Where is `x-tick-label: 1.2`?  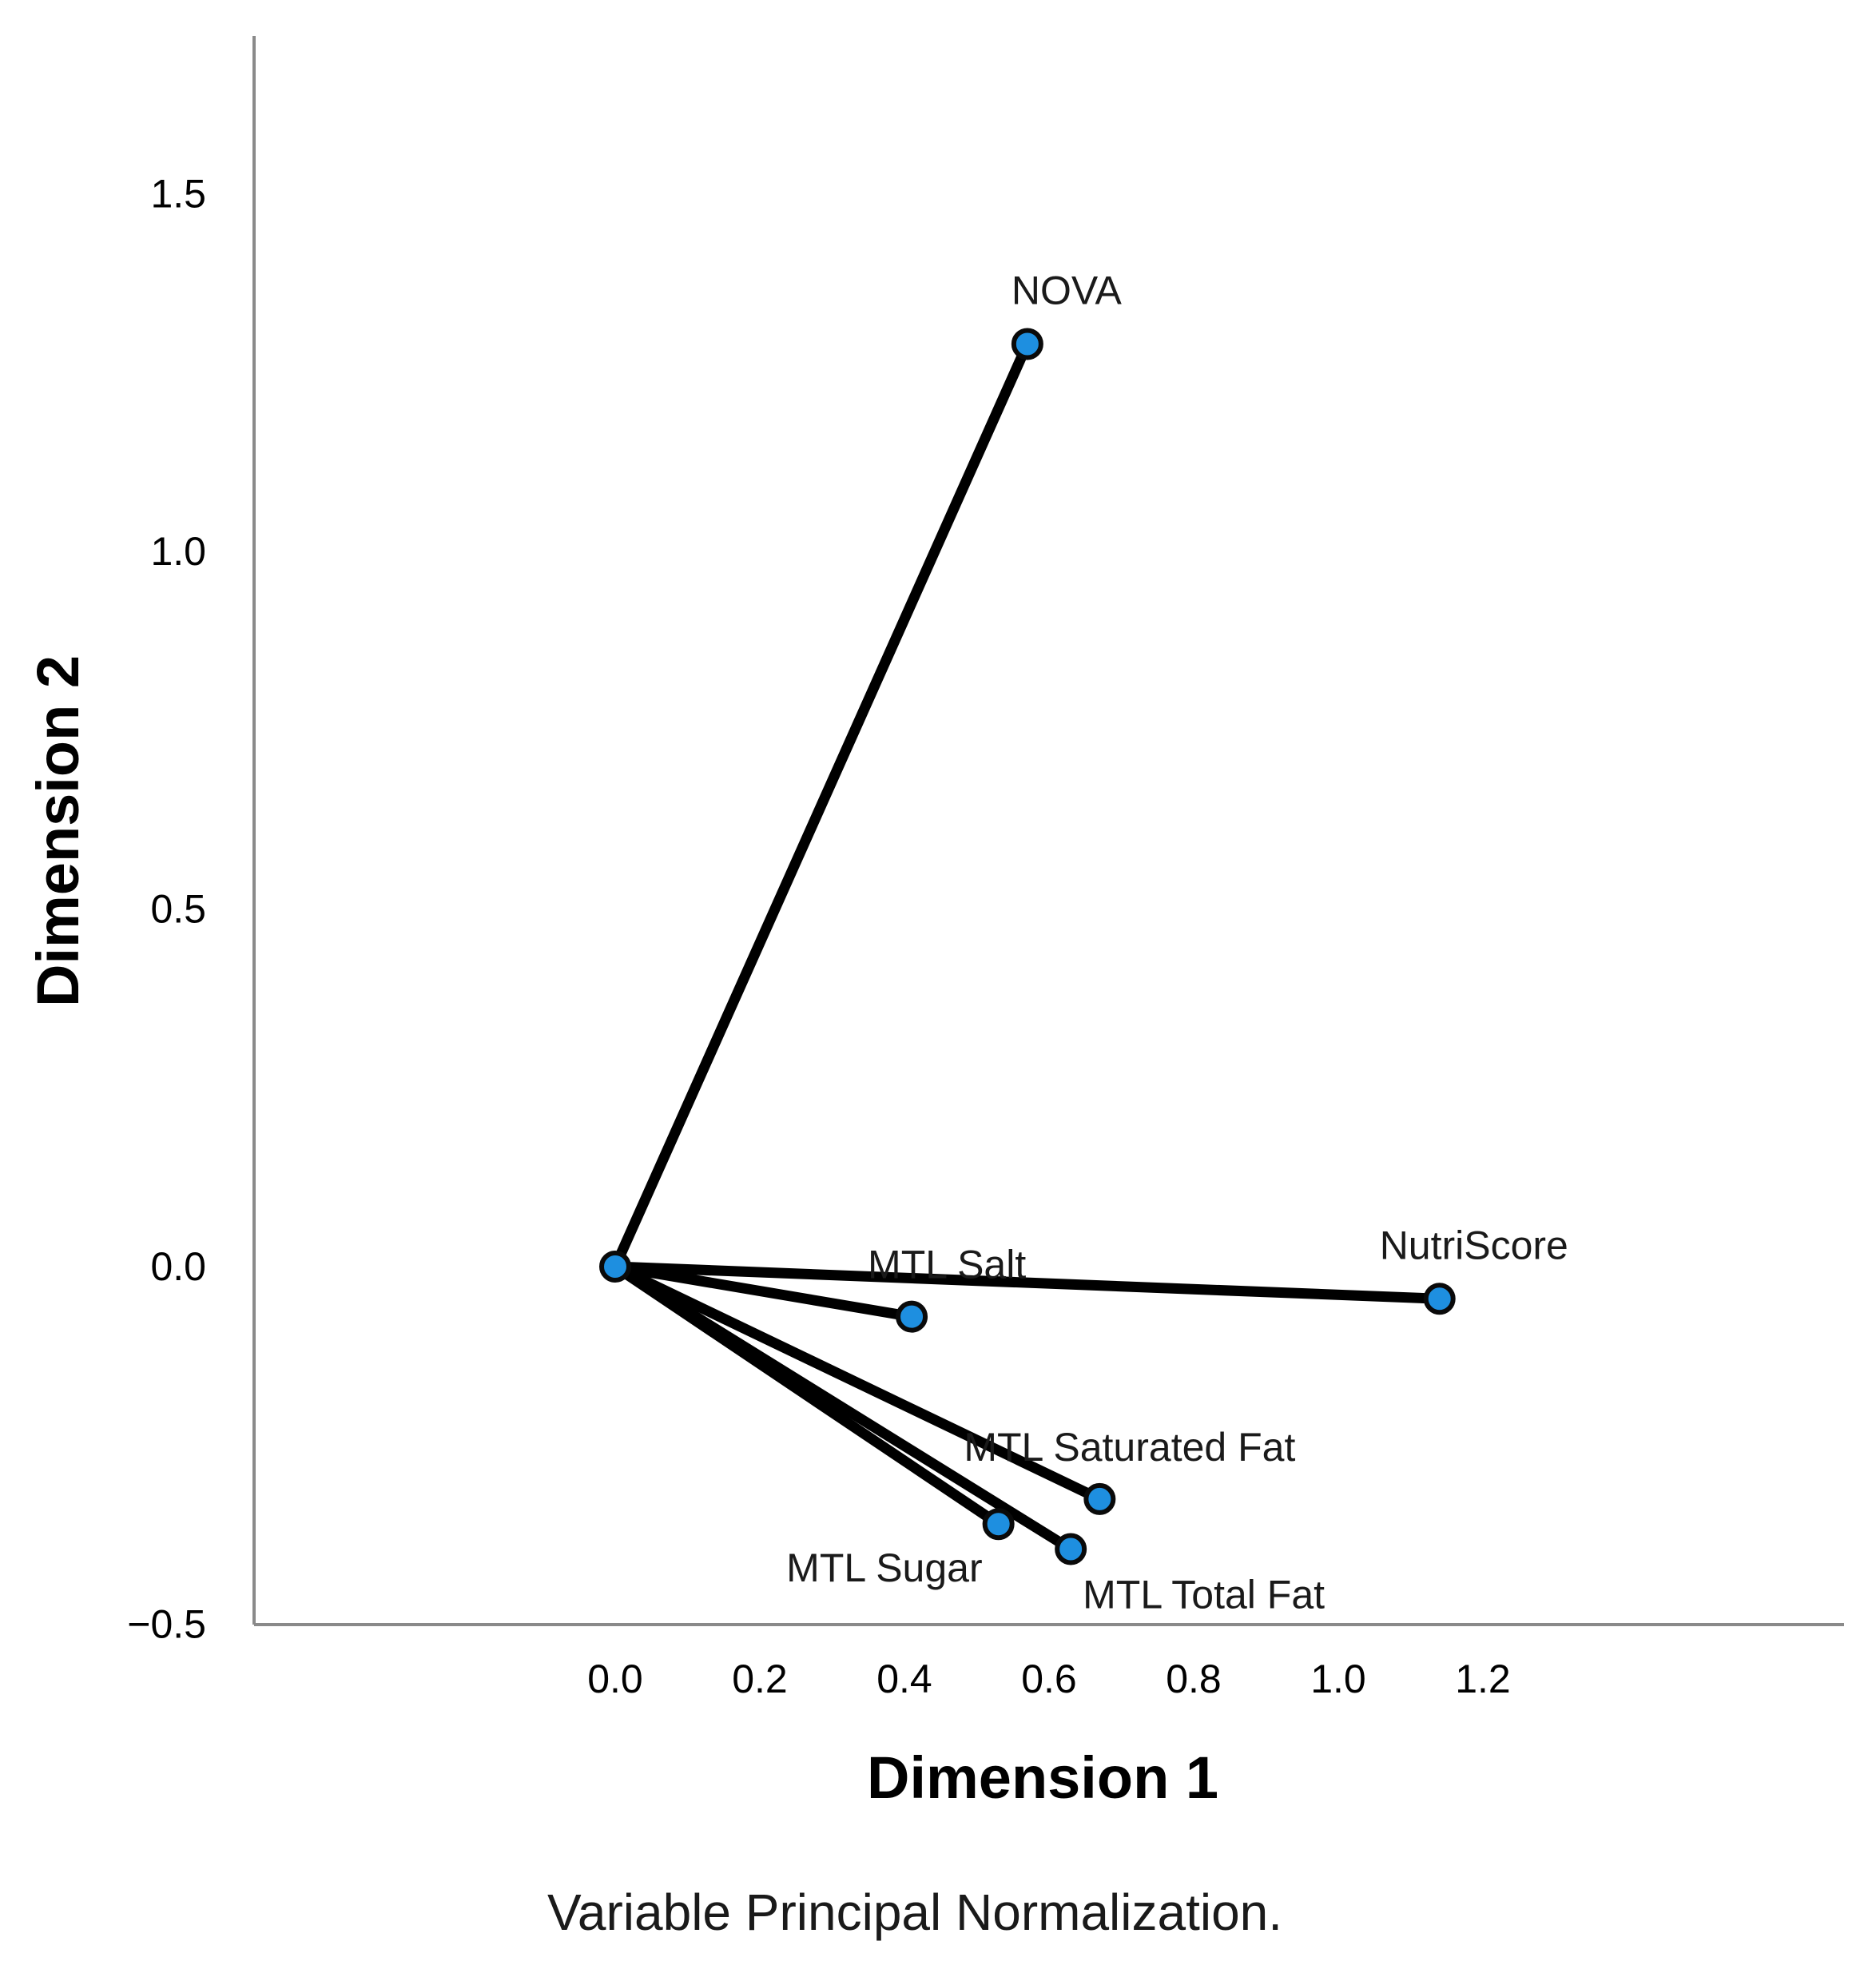
x-tick-label: 1.2 is located at coordinates (1483, 1679).